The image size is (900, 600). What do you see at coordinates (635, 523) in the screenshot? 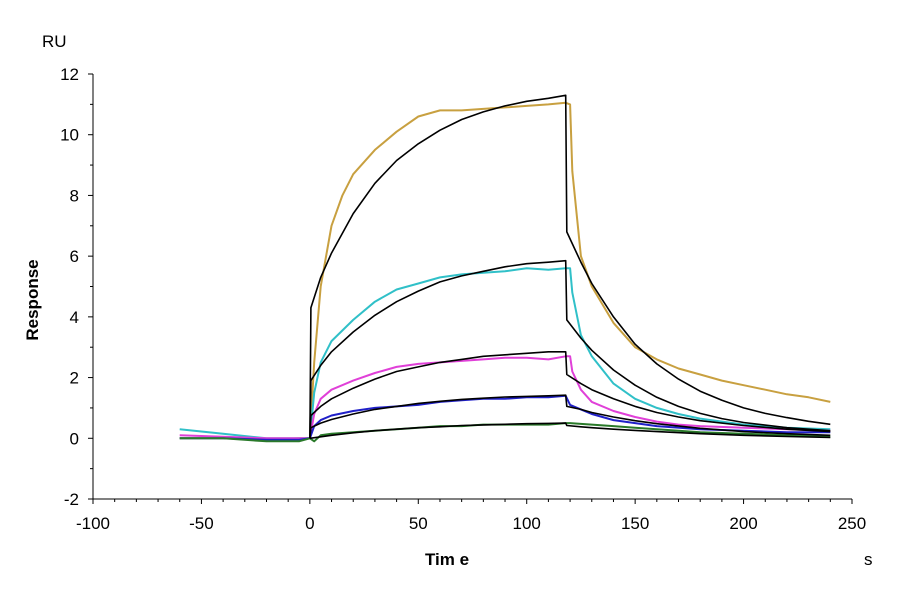
I see `x-tick-label: 150` at bounding box center [635, 523].